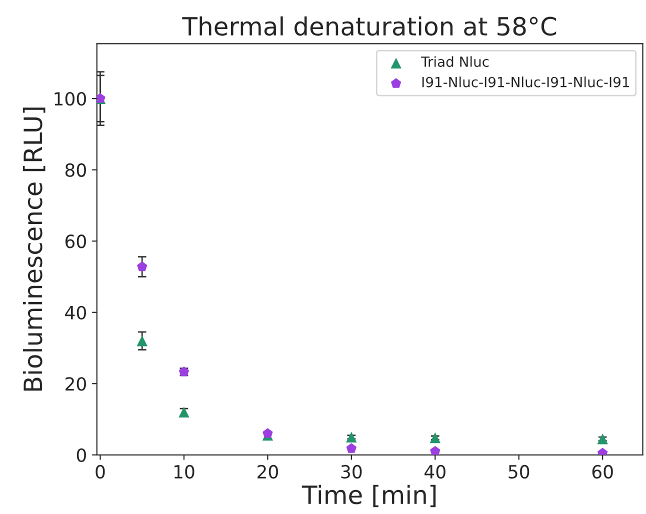 The image size is (646, 514). Describe the element at coordinates (75, 241) in the screenshot. I see `y-tick-label: 60` at that location.